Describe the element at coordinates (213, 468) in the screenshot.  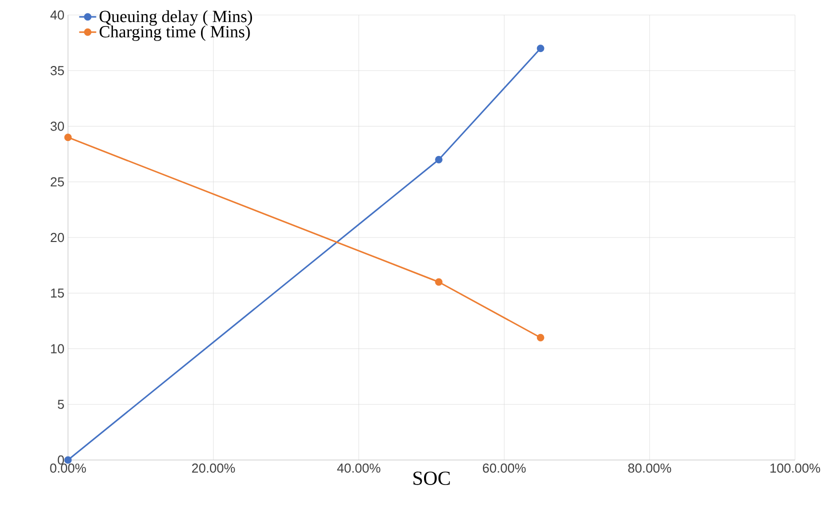
I see `x-tick-label: 20.00%` at that location.